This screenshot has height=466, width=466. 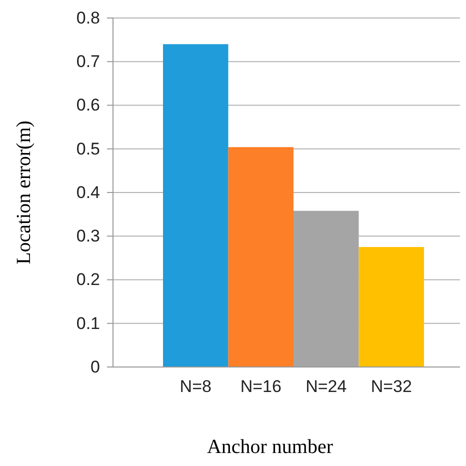 I want to click on y-tick-label: 0.1, so click(x=88, y=323).